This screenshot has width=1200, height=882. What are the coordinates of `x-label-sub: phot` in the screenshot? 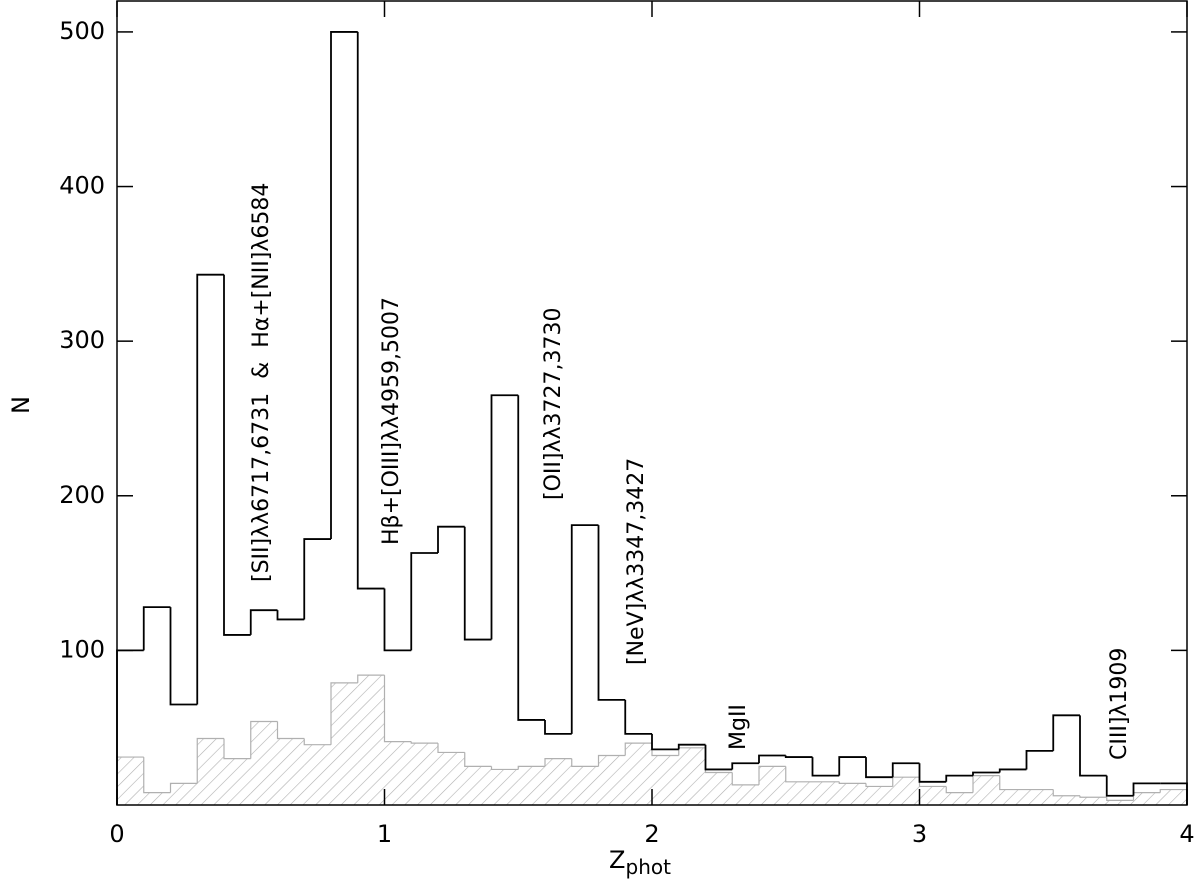 It's located at (649, 867).